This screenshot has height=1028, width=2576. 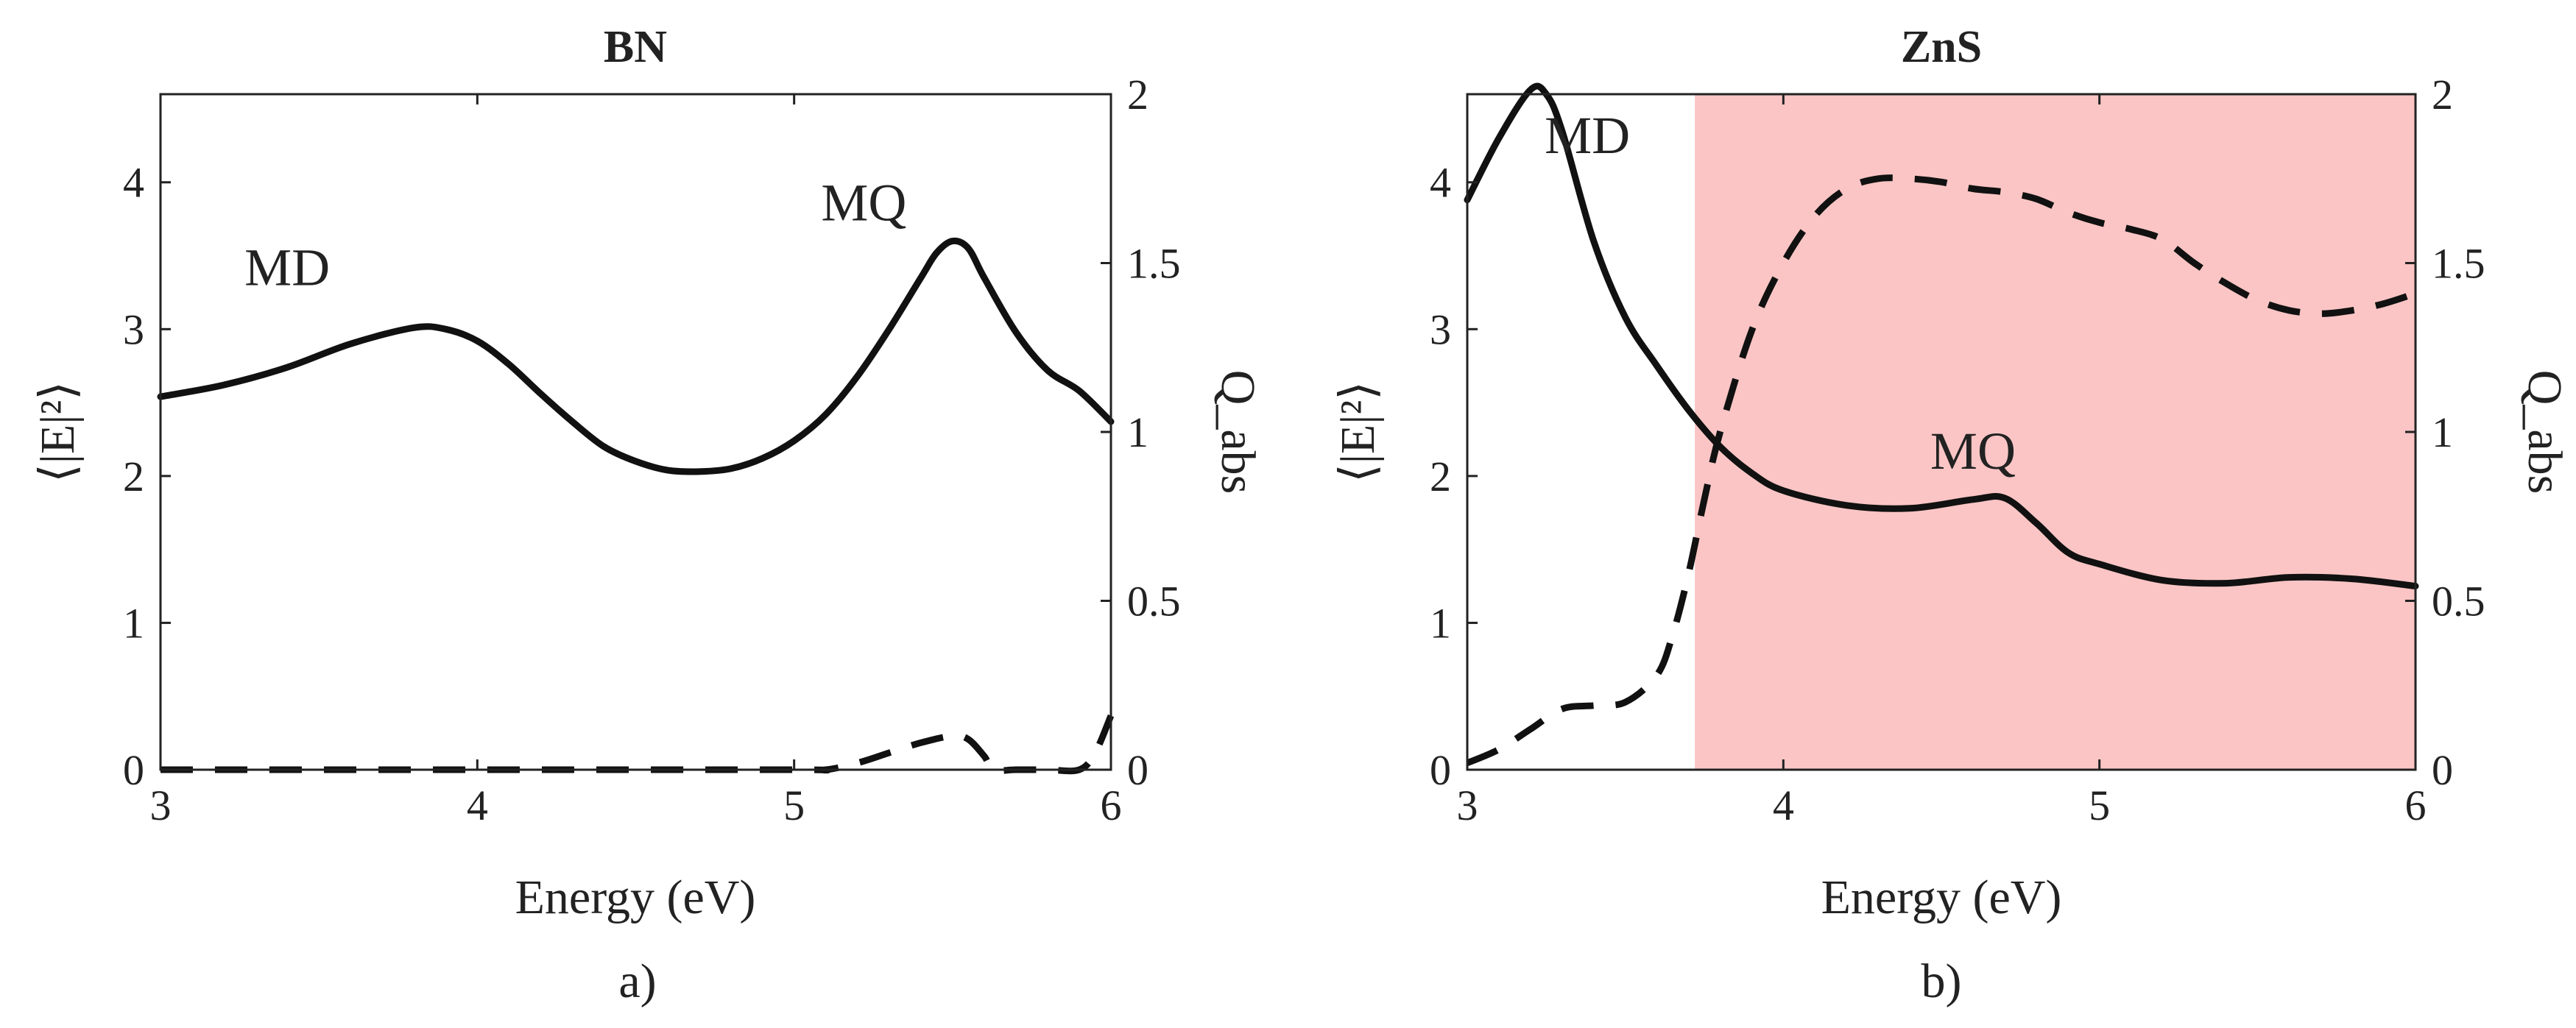 I want to click on y-axis-label-right-bn: Q_abs, so click(x=1238, y=432).